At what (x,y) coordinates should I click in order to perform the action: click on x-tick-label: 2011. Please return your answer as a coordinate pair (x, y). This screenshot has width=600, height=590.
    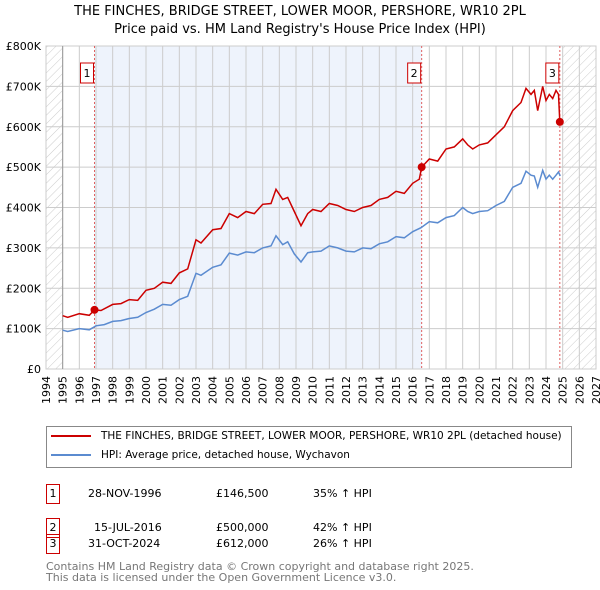
    Looking at the image, I should click on (329, 390).